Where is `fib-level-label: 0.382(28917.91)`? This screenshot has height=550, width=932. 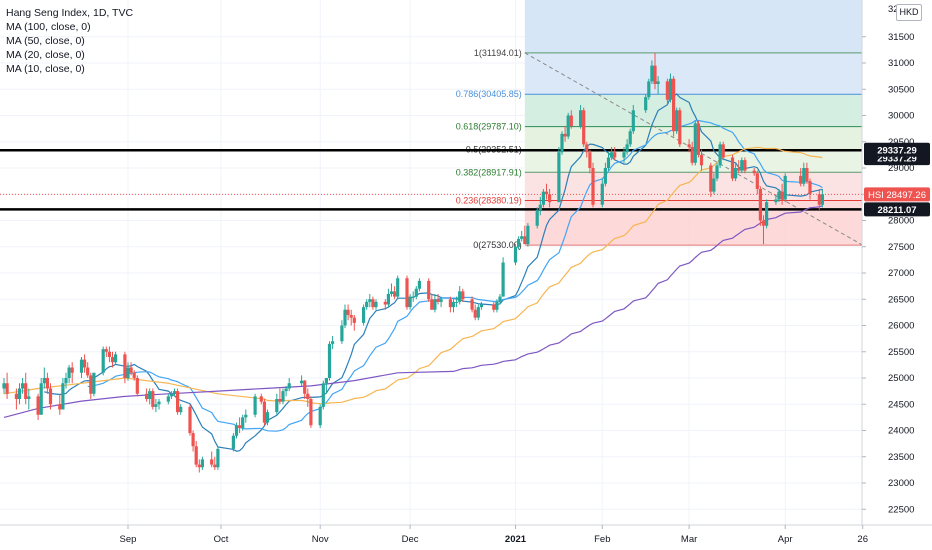
fib-level-label: 0.382(28917.91) is located at coordinates (489, 172).